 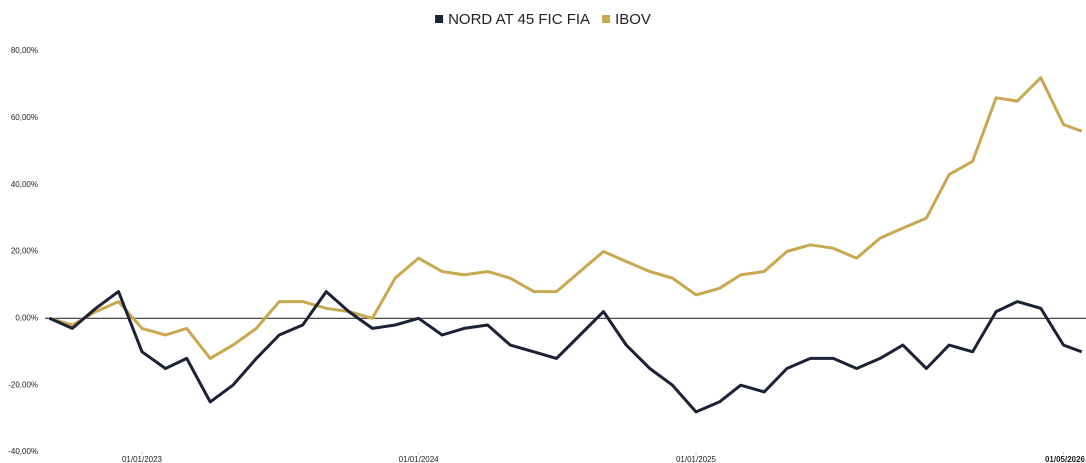 I want to click on y-tick-label: 60,00%, so click(x=24, y=117).